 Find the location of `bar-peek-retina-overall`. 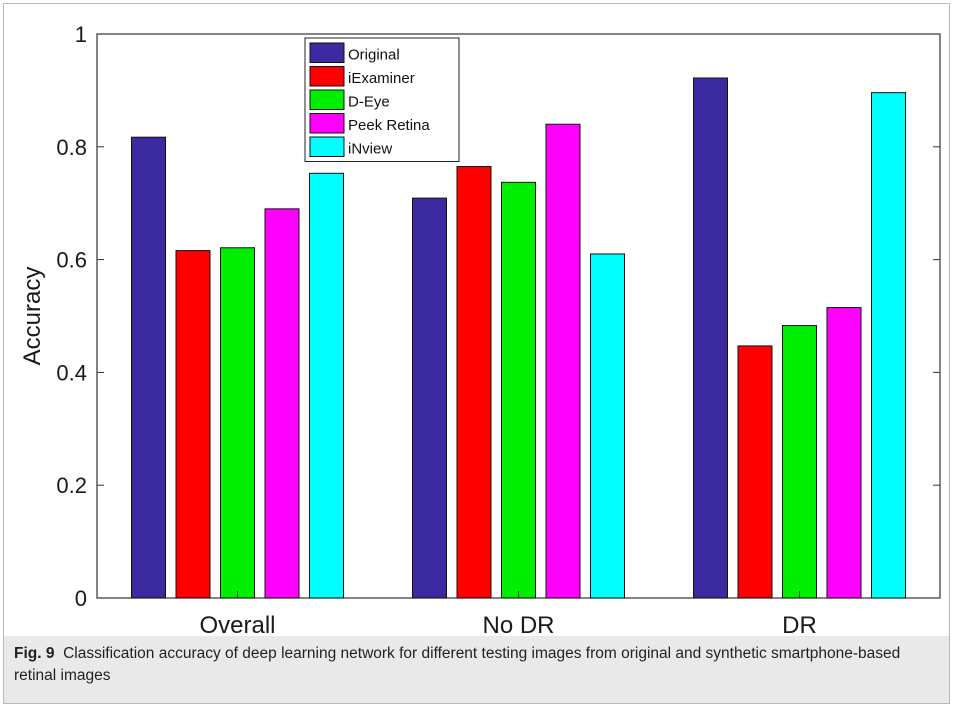

bar-peek-retina-overall is located at coordinates (282, 403).